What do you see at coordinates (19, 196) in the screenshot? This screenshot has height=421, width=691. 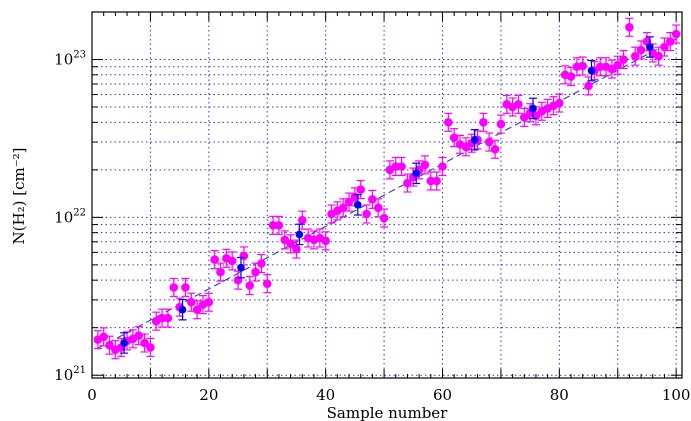 I see `y-axis-title: N(H₂) [cm⁻²]` at bounding box center [19, 196].